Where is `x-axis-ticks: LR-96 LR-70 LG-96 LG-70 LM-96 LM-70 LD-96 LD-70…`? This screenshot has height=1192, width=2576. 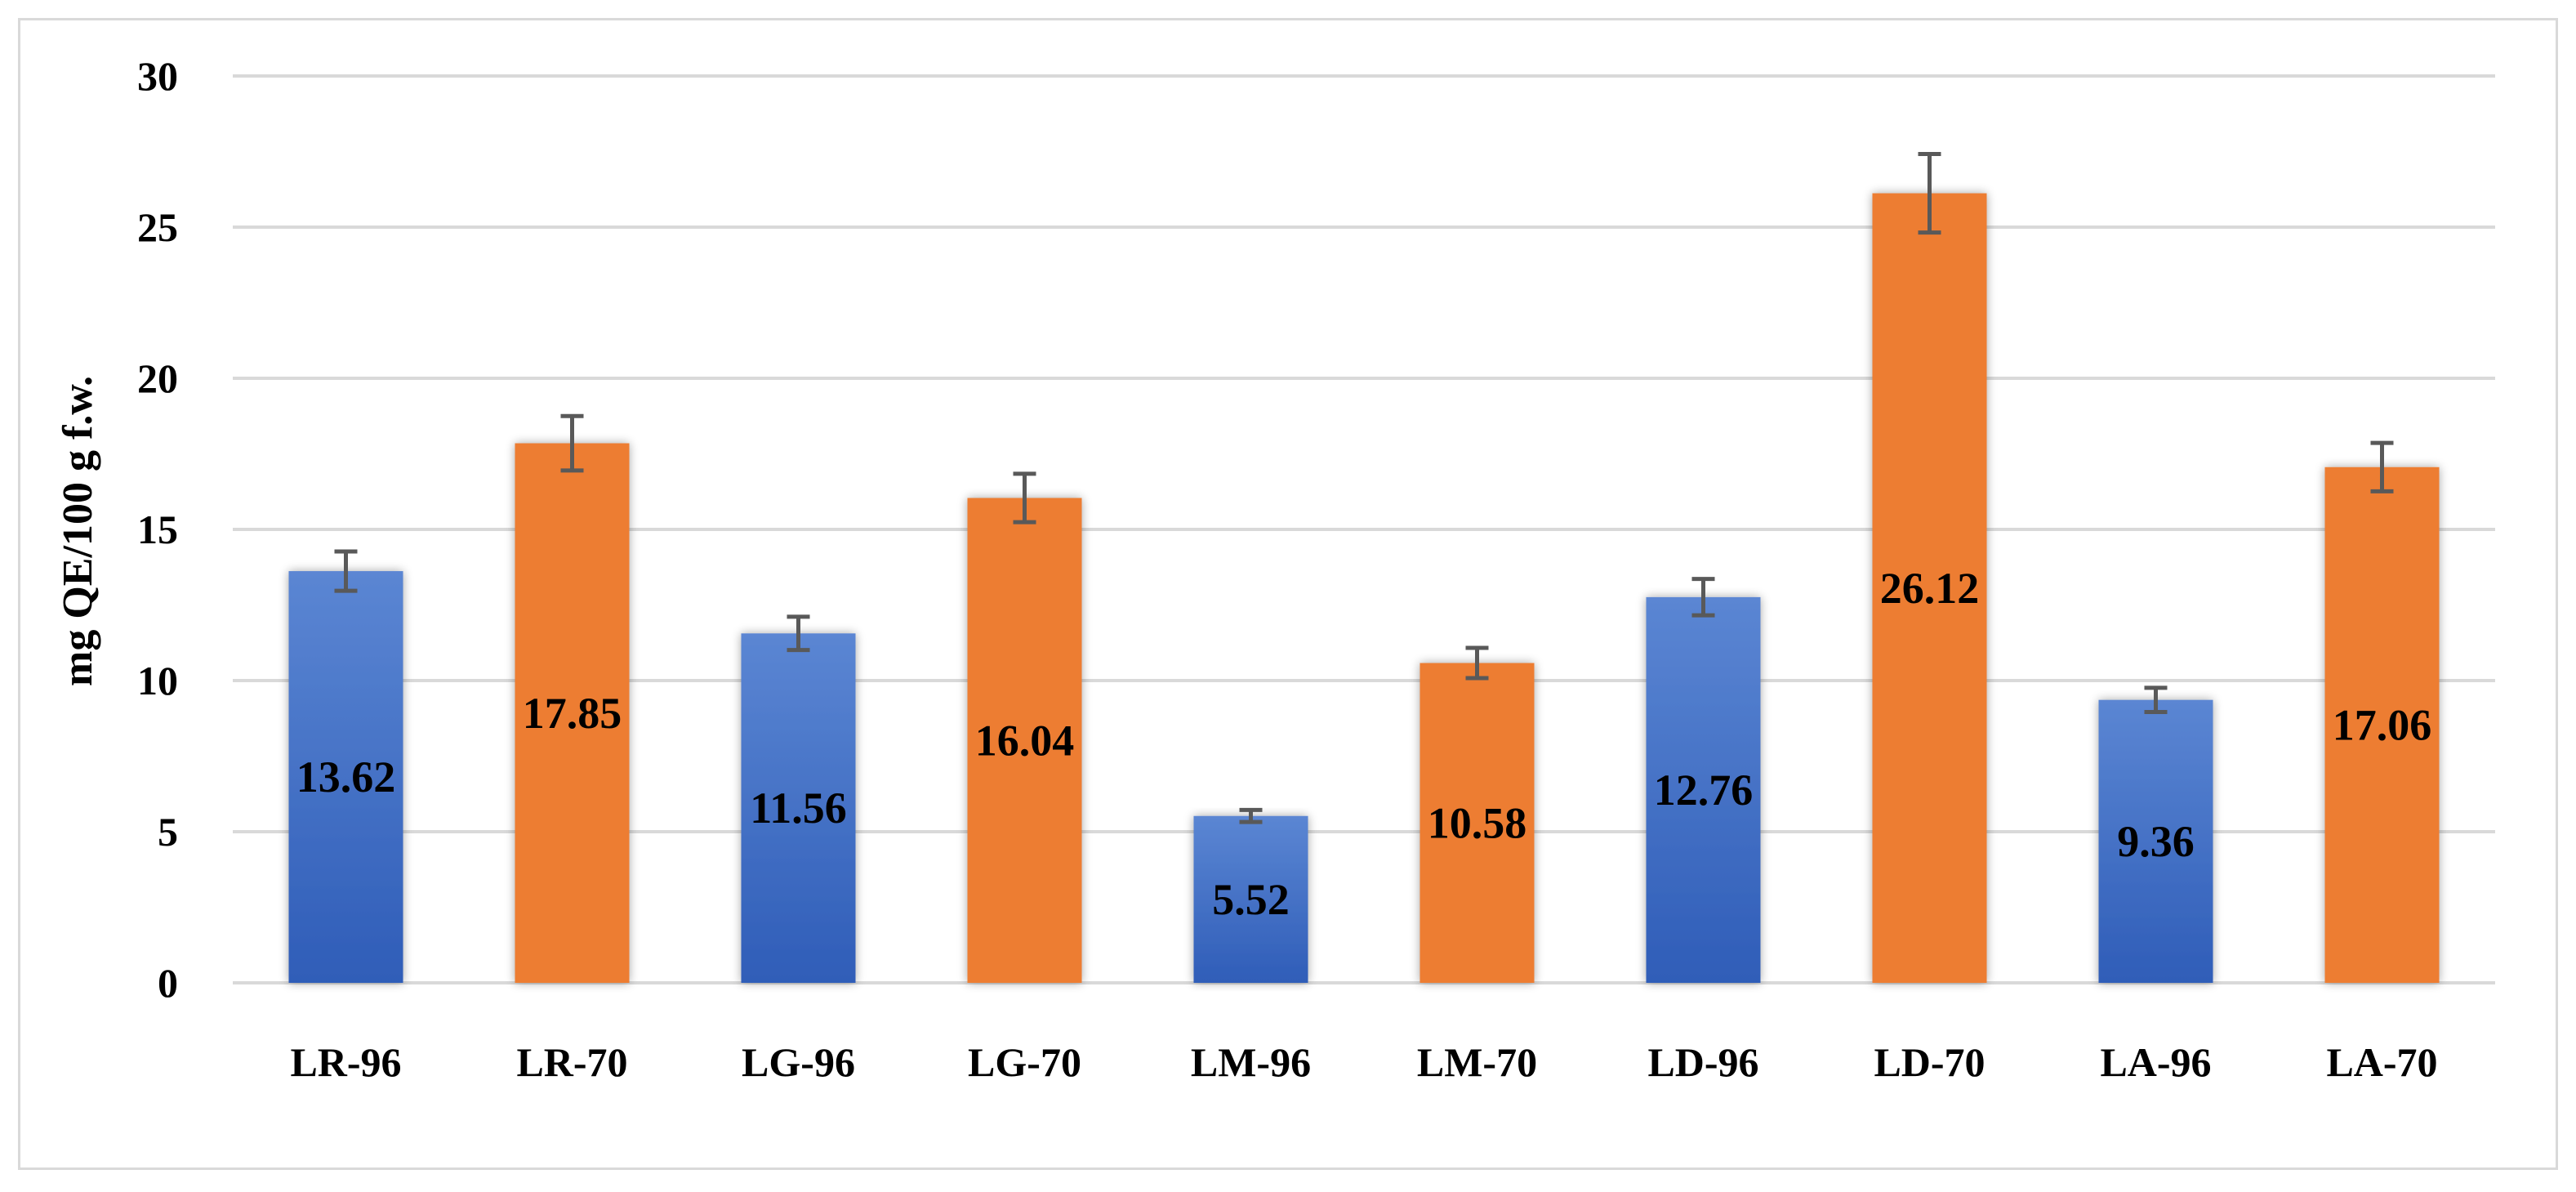
x-axis-ticks: LR-96 LR-70 LG-96 LG-70 LM-96 LM-70 LD-96 LD-70… is located at coordinates (1363, 1062).